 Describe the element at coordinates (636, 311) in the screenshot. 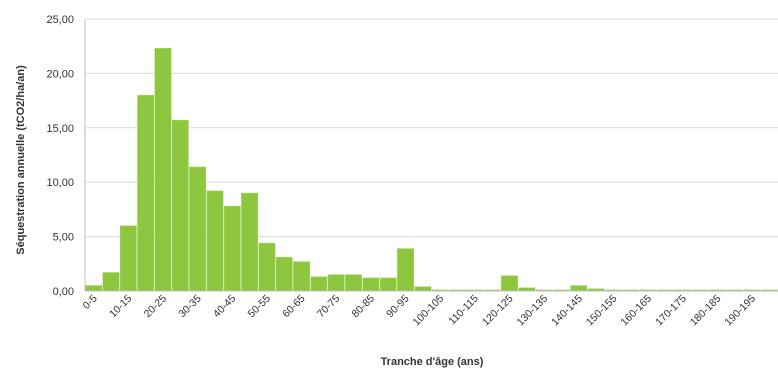

I see `x-tick-label: 160-165` at that location.